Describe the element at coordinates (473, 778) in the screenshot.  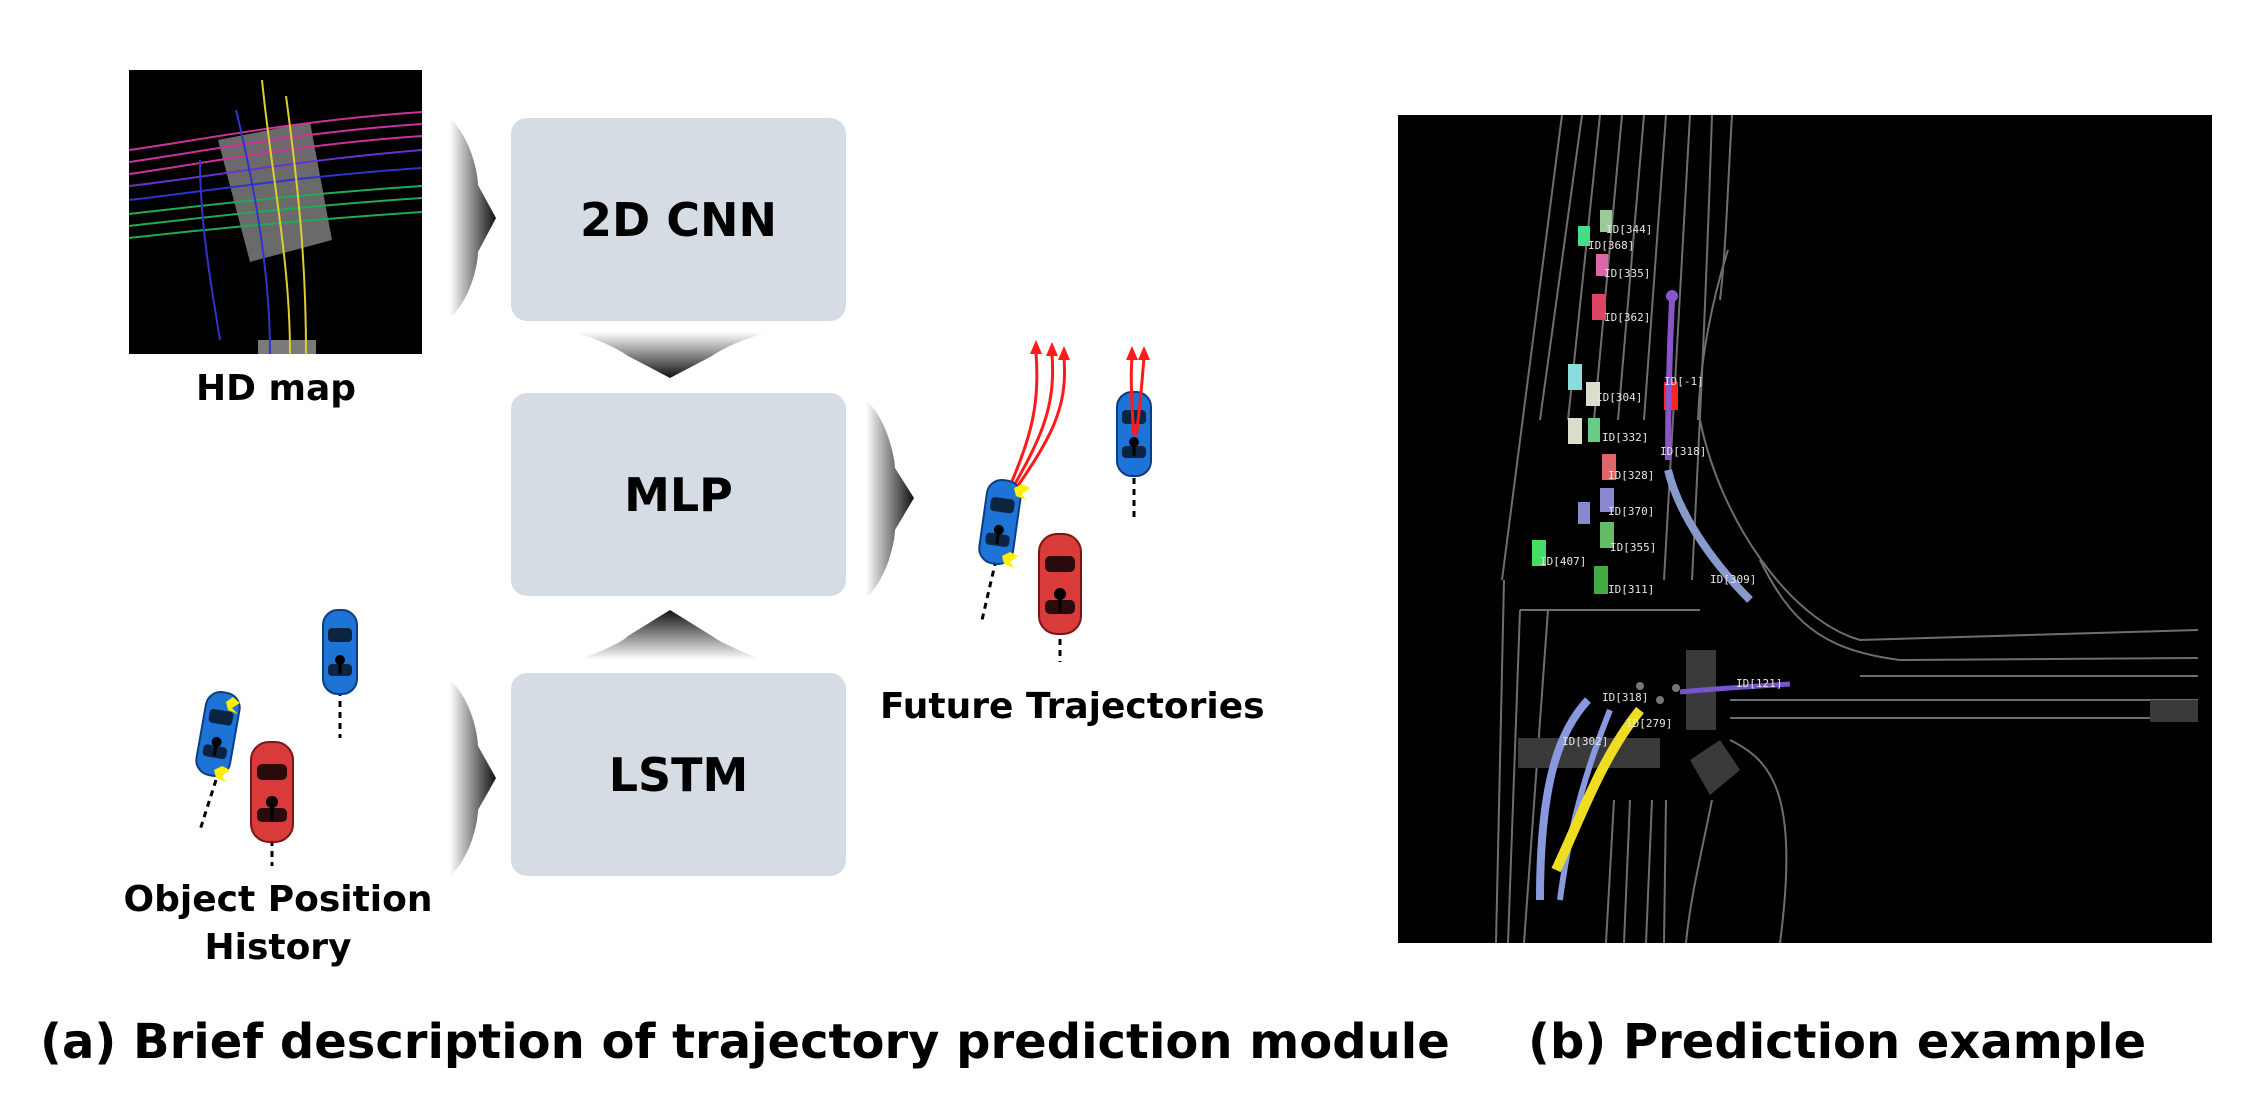
I see `arrow-history-to-lstm` at that location.